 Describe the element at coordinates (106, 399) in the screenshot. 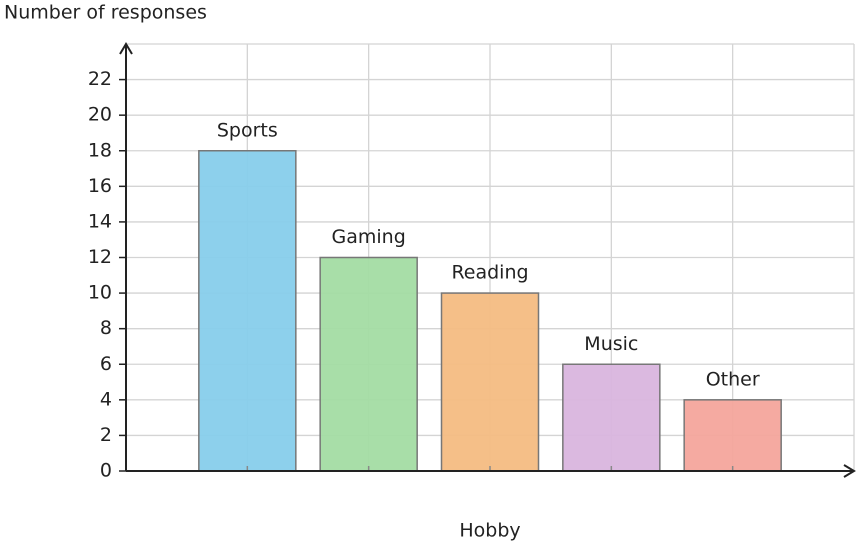

I see `y-tick-label: 4` at that location.